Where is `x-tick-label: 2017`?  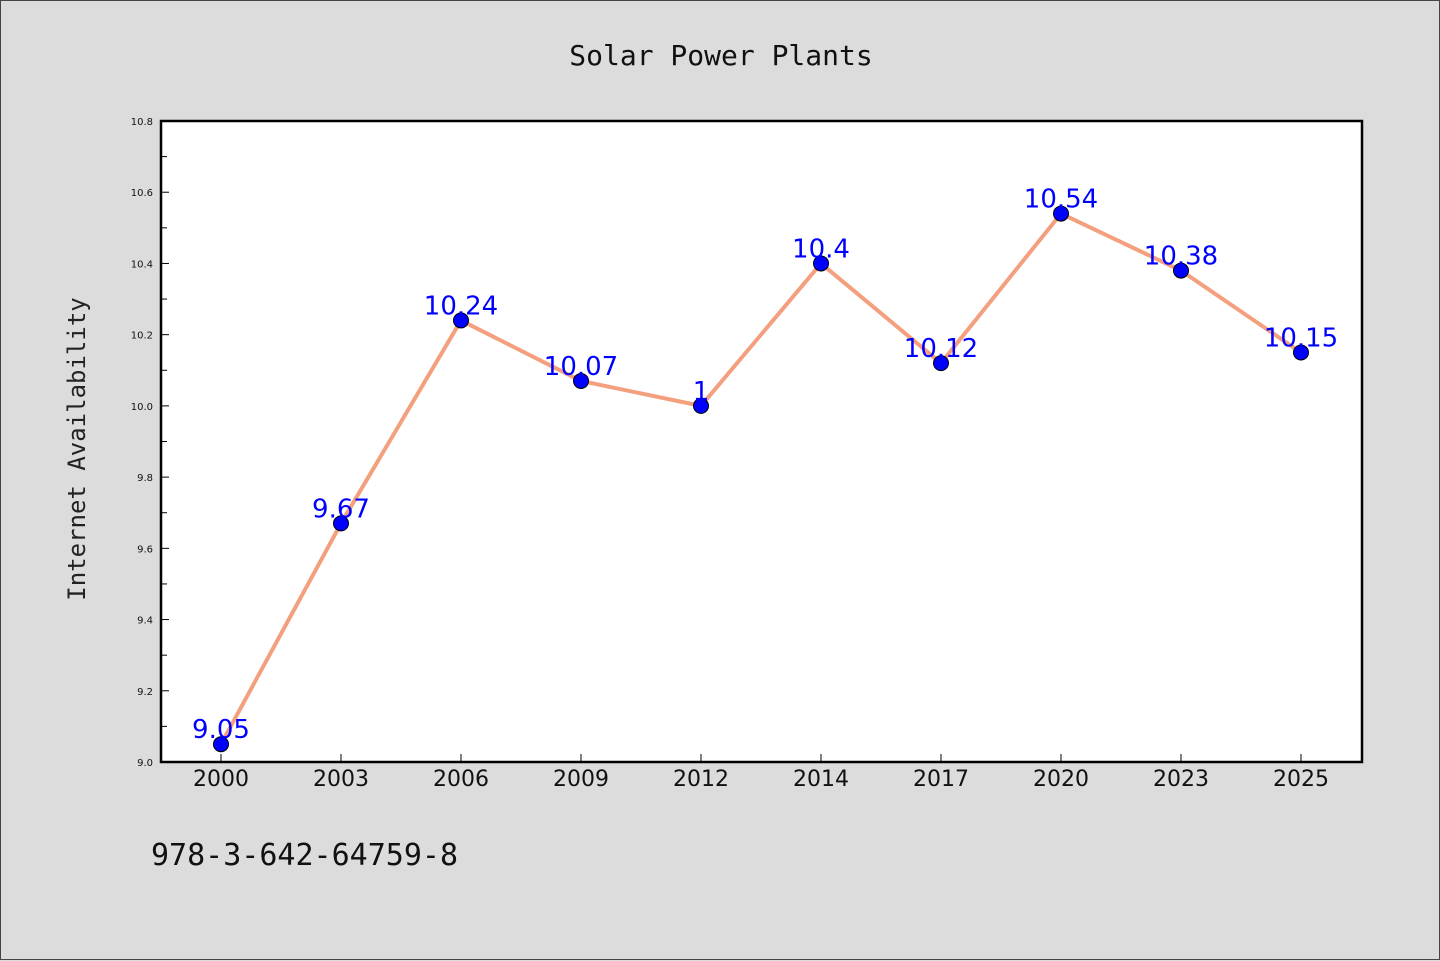 x-tick-label: 2017 is located at coordinates (941, 779).